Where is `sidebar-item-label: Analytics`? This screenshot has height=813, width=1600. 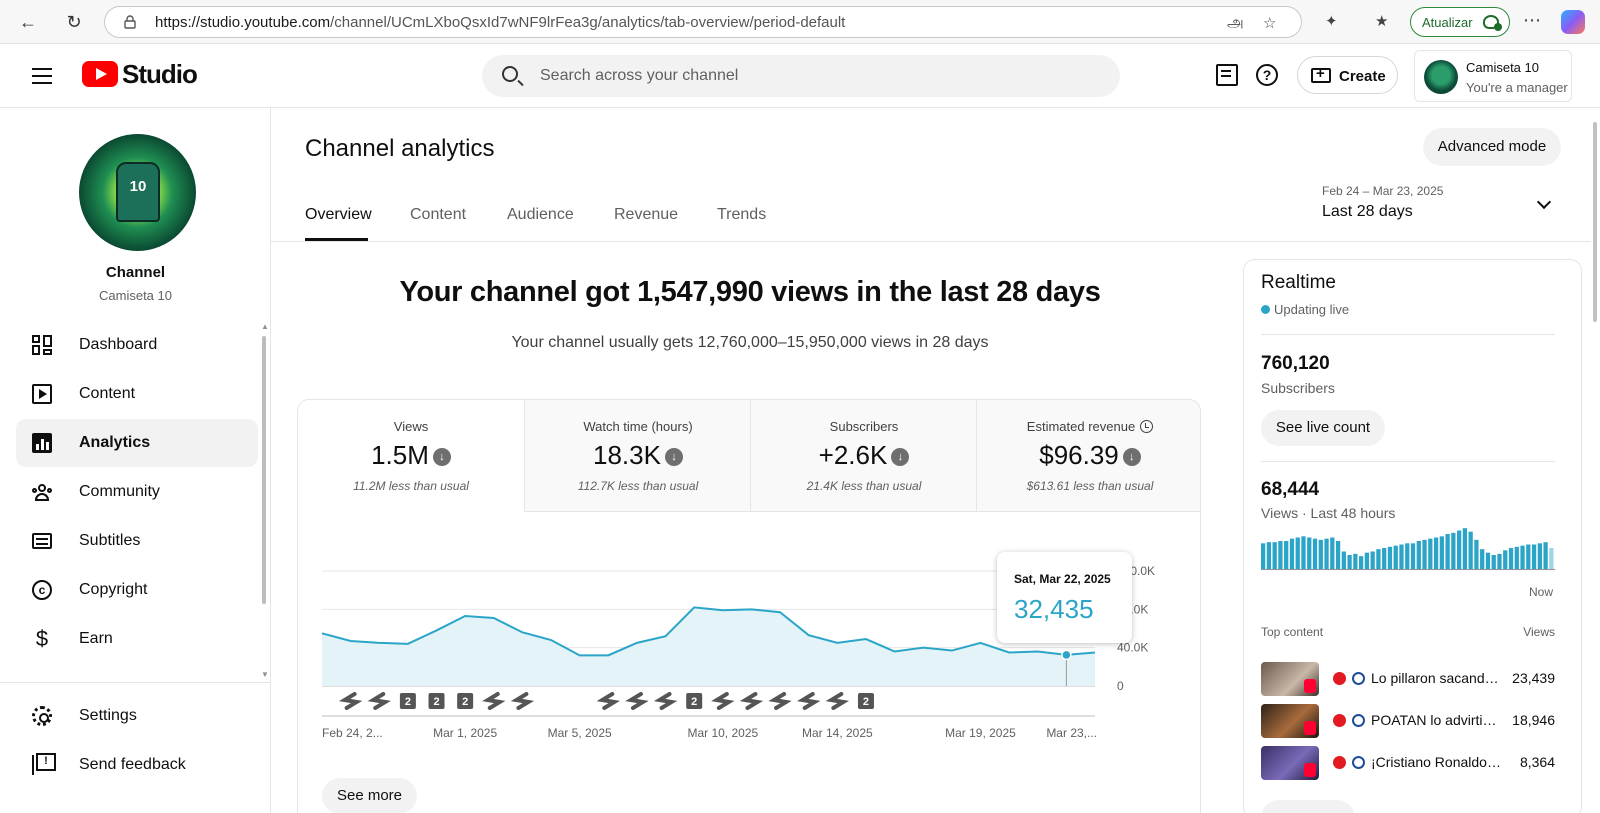
sidebar-item-label: Analytics is located at coordinates (115, 442).